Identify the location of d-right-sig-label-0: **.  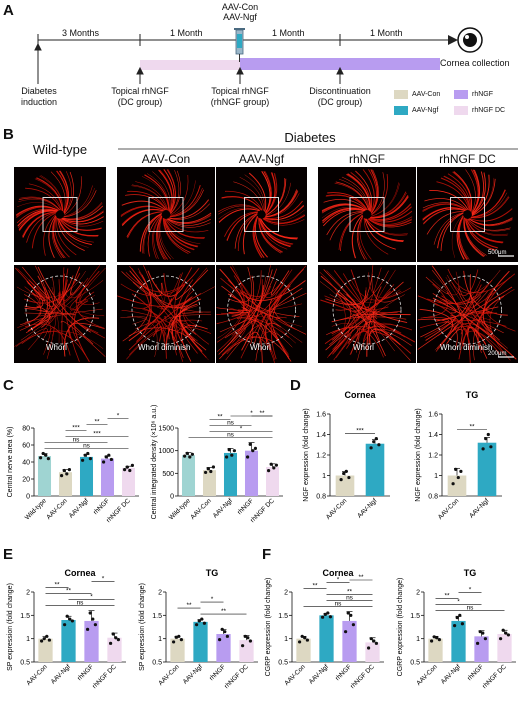
(472, 427).